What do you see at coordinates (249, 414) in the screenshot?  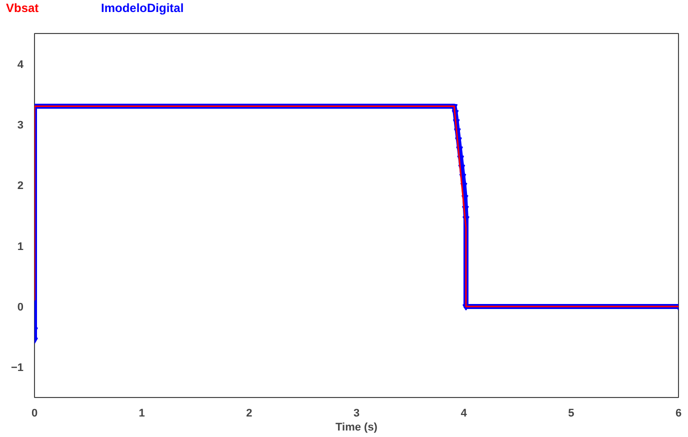 I see `x-tick-label: 2` at bounding box center [249, 414].